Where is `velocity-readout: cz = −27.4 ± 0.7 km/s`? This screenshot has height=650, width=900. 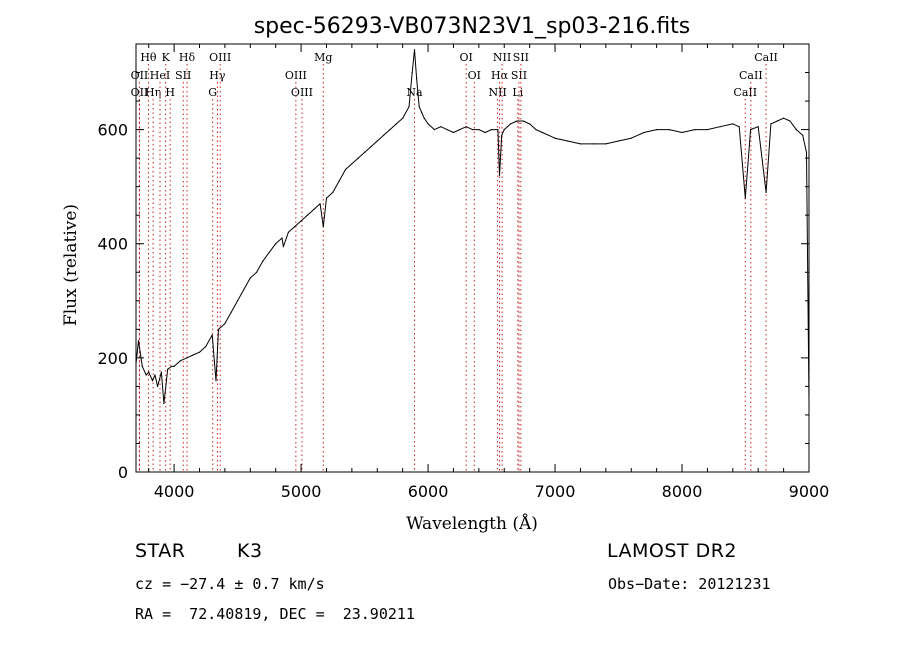 velocity-readout: cz = −27.4 ± 0.7 km/s is located at coordinates (230, 584).